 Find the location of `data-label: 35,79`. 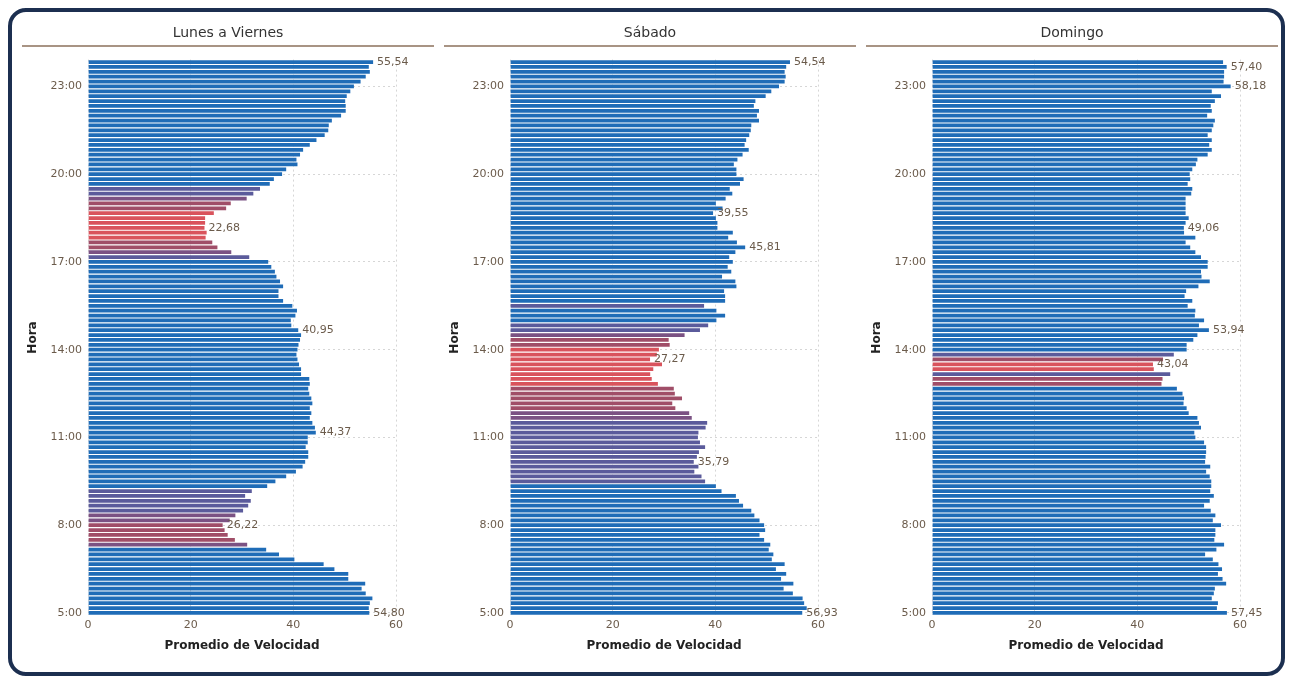

data-label: 35,79 is located at coordinates (713, 461).